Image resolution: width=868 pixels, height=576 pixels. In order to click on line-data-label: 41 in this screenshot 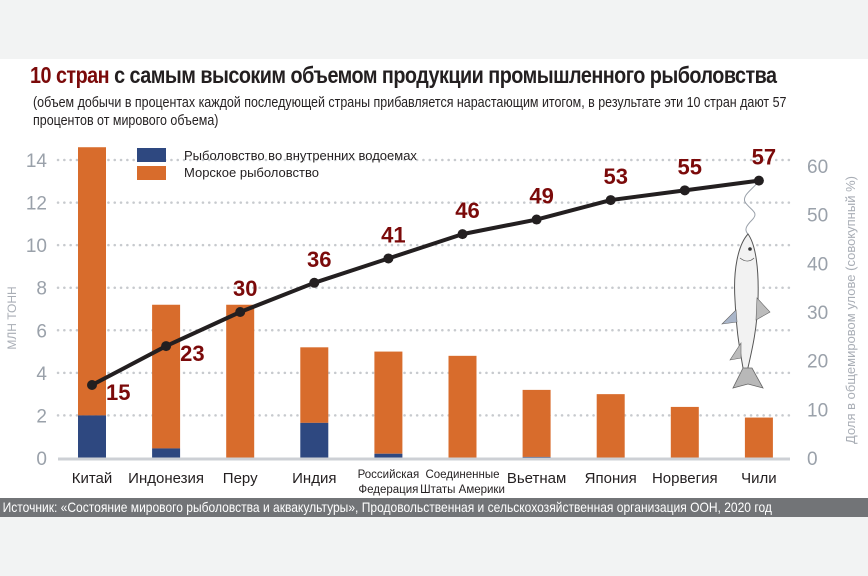, I will do `click(393, 234)`.